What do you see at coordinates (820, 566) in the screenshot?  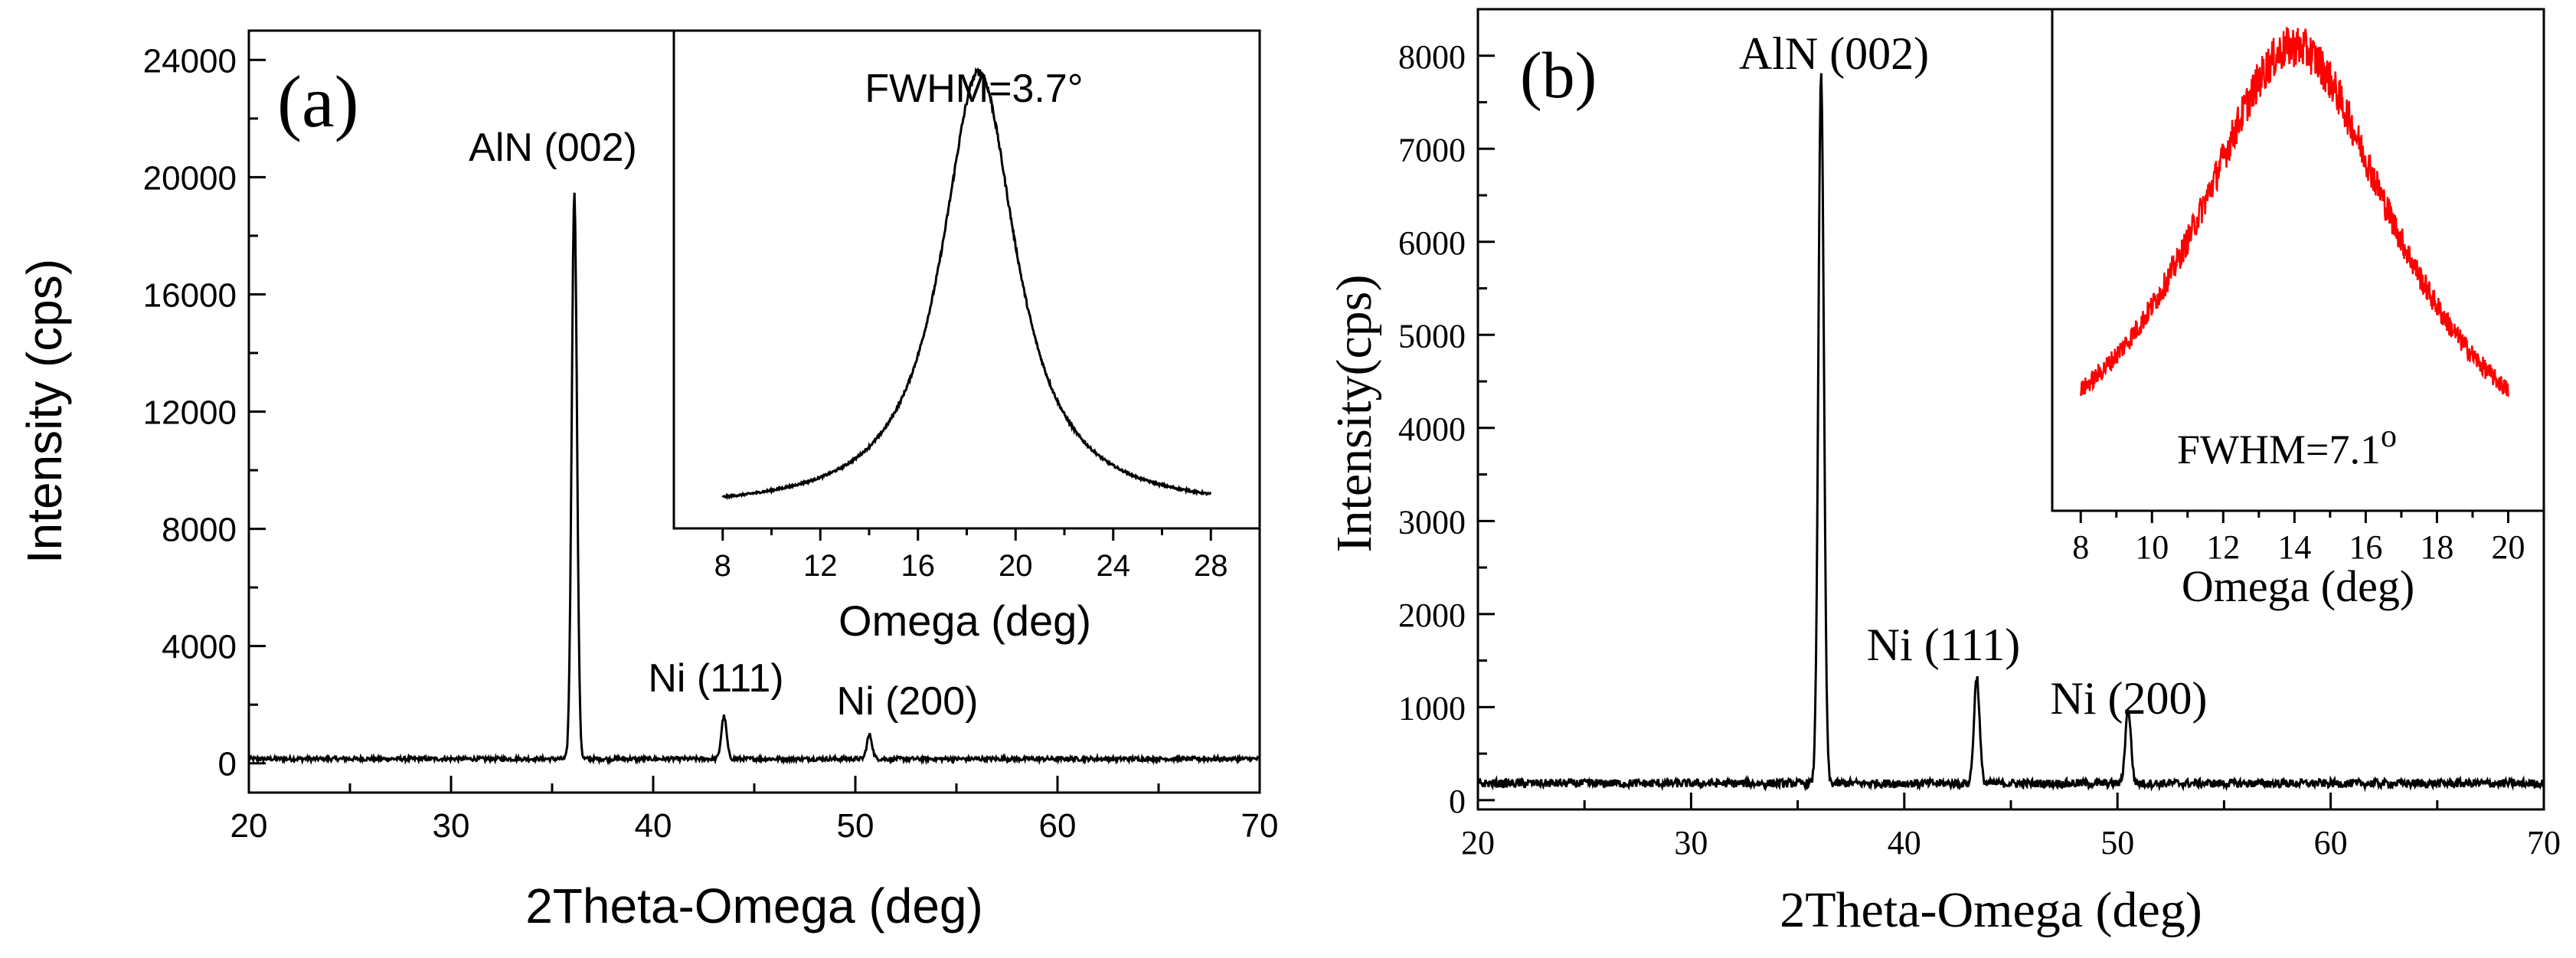 I see `panel-a-inset-x-tick-label: 12` at bounding box center [820, 566].